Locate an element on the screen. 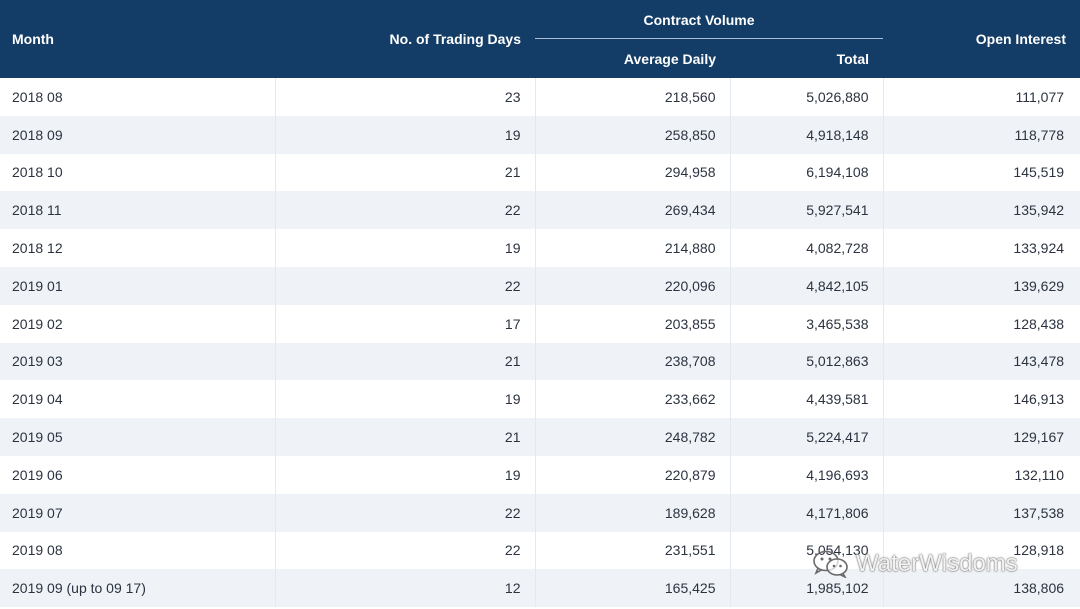 The image size is (1080, 609). cell-average-daily: 238,708 is located at coordinates (633, 361).